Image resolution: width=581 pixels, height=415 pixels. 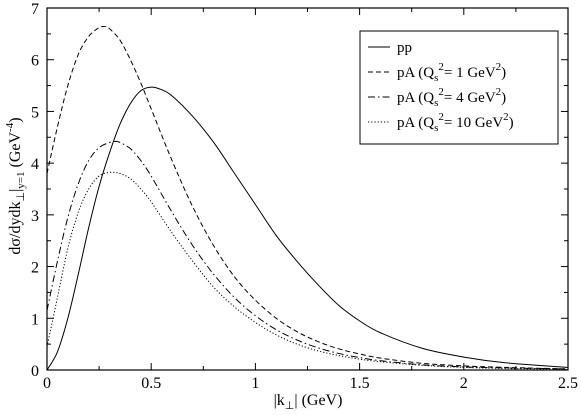 What do you see at coordinates (35, 319) in the screenshot?
I see `y-tick-label: 1` at bounding box center [35, 319].